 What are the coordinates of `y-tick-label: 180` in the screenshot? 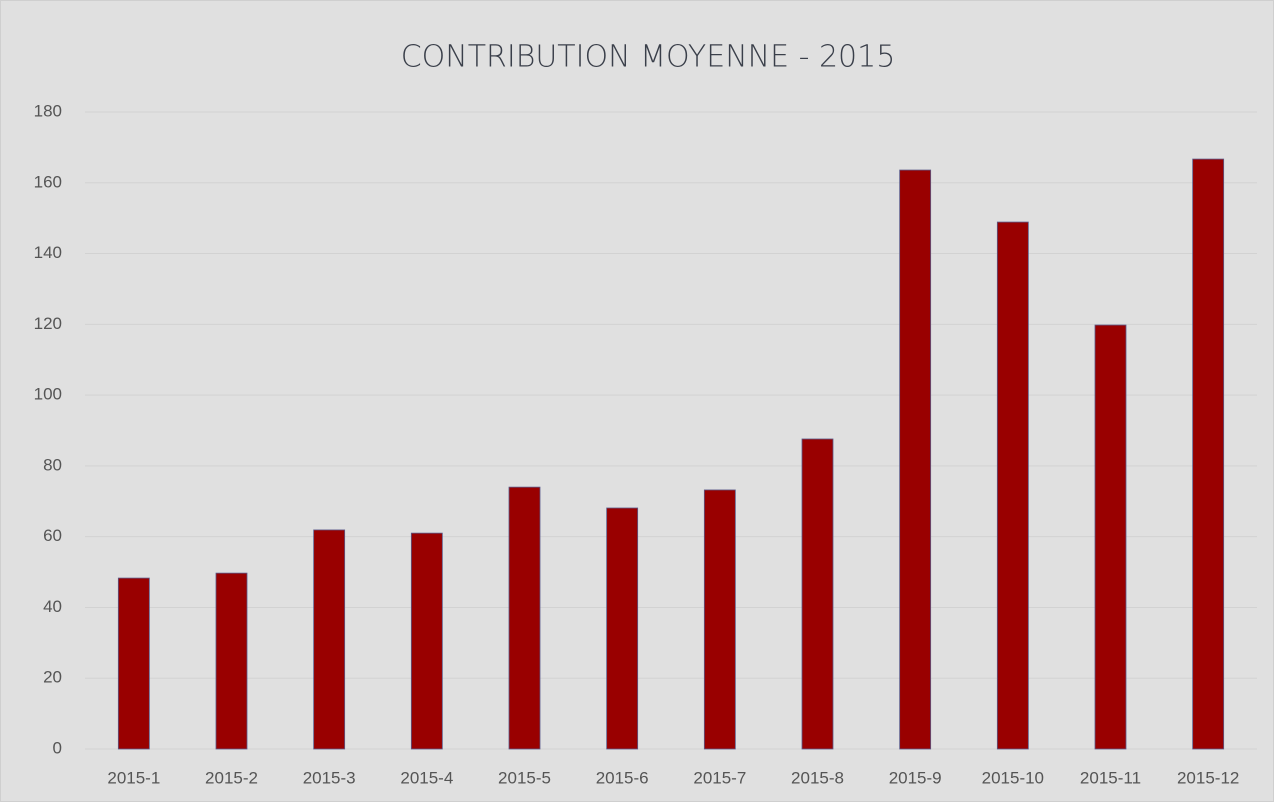 It's located at (48, 110).